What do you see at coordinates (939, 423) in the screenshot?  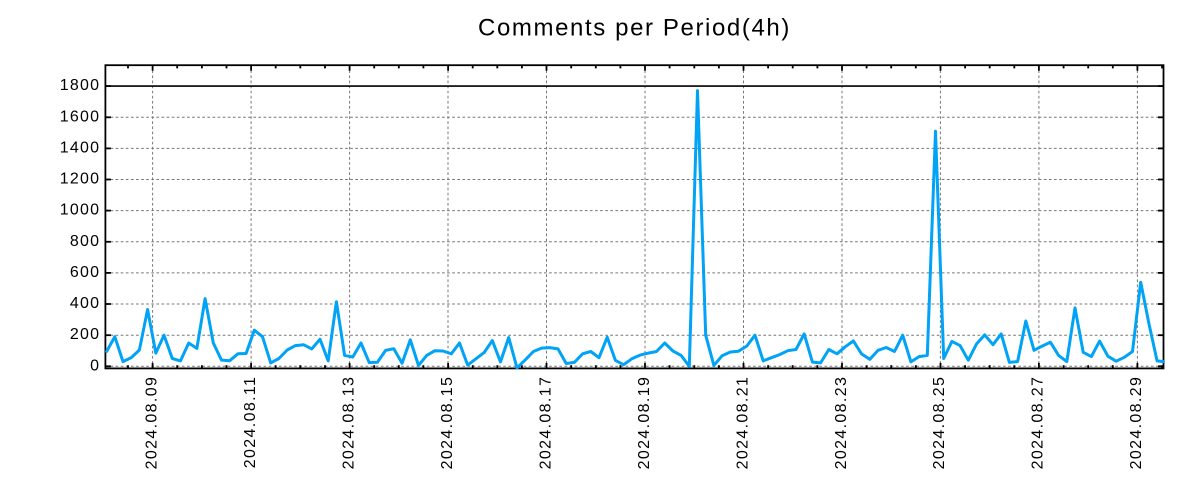 I see `svg-text: 2024.08.25` at bounding box center [939, 423].